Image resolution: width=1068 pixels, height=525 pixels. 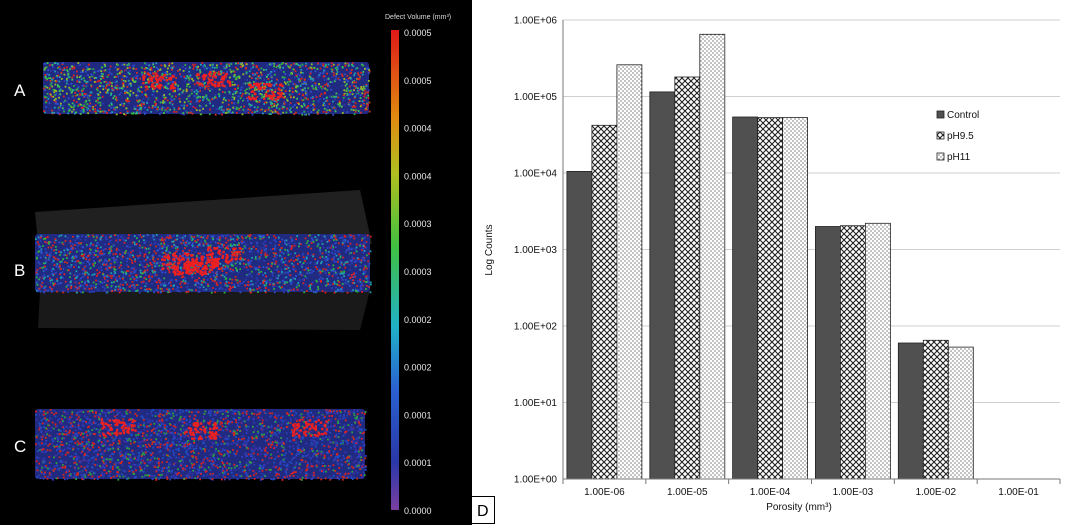 I want to click on legend-label: Control, so click(x=963, y=115).